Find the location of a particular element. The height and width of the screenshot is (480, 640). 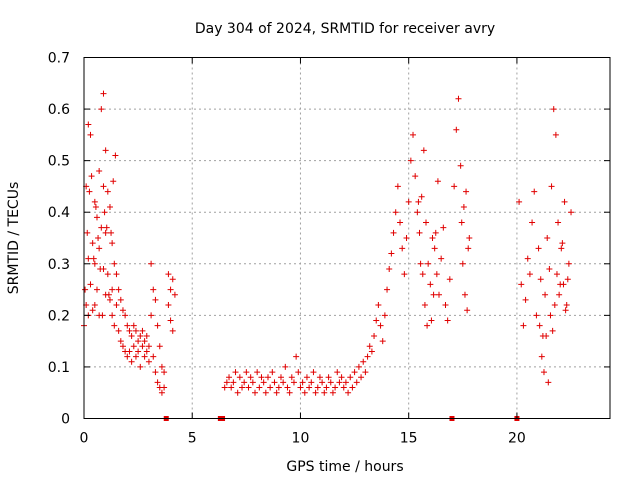

x-tick-label: 15 is located at coordinates (409, 439).